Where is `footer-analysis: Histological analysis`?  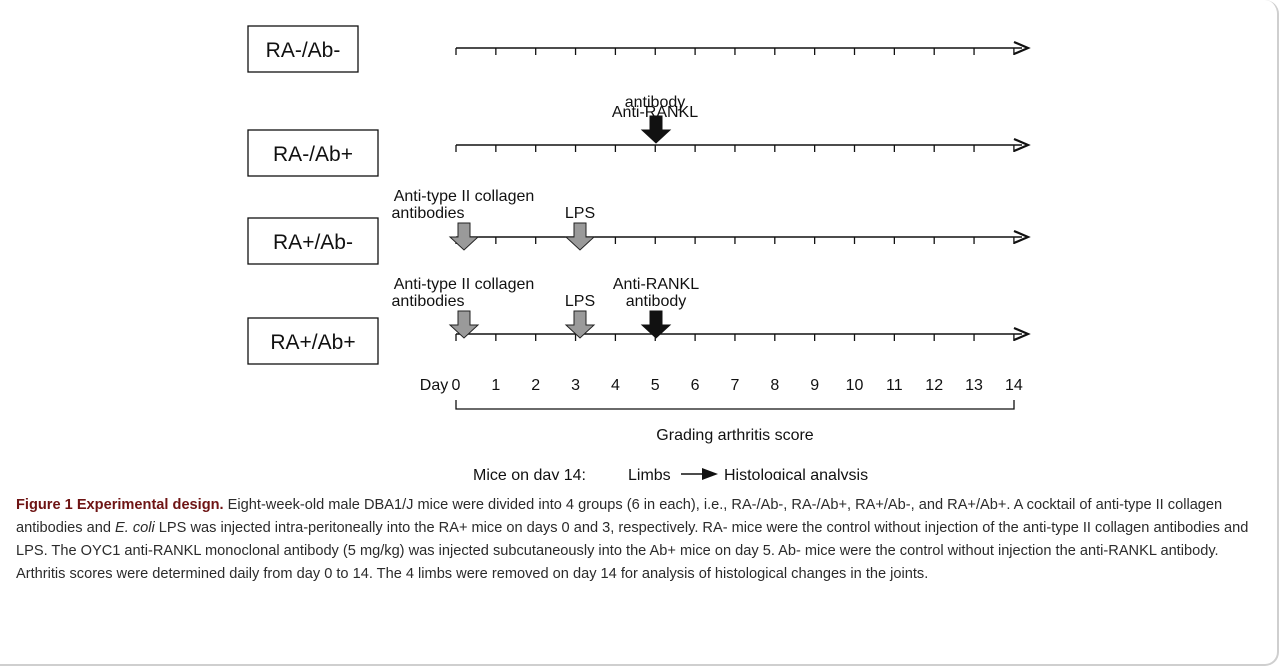 footer-analysis: Histological analysis is located at coordinates (796, 473).